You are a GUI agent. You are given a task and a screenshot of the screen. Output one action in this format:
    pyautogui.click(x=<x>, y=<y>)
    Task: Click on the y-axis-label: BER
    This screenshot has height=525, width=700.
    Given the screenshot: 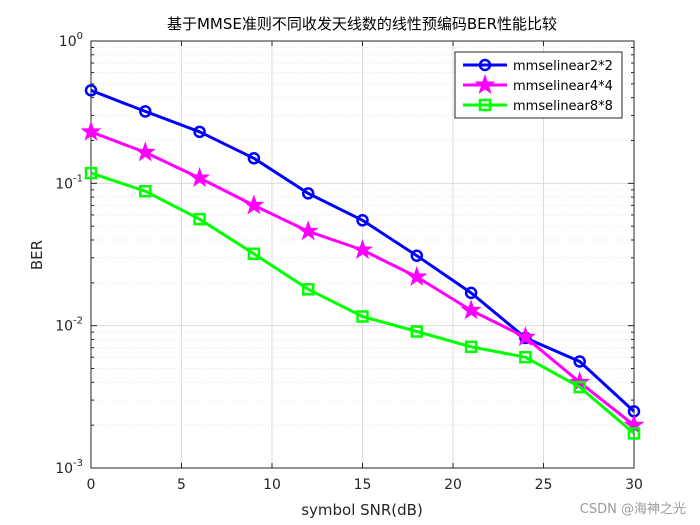 What is the action you would take?
    pyautogui.click(x=37, y=255)
    